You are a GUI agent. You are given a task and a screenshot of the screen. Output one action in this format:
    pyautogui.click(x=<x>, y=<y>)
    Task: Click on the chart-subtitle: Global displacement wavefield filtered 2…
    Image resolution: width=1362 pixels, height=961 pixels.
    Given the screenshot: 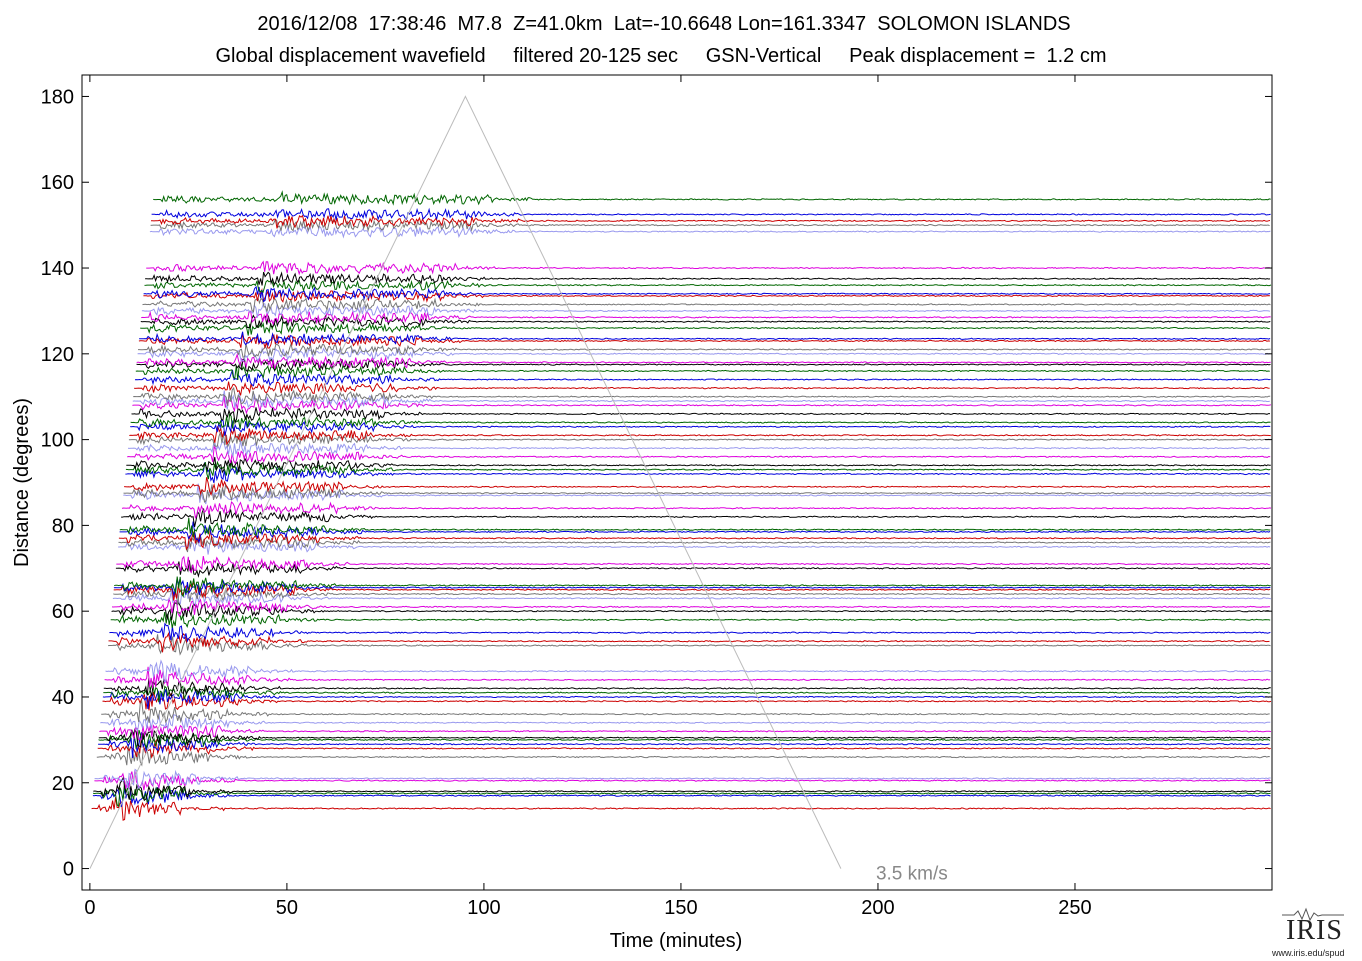 What is the action you would take?
    pyautogui.click(x=661, y=56)
    